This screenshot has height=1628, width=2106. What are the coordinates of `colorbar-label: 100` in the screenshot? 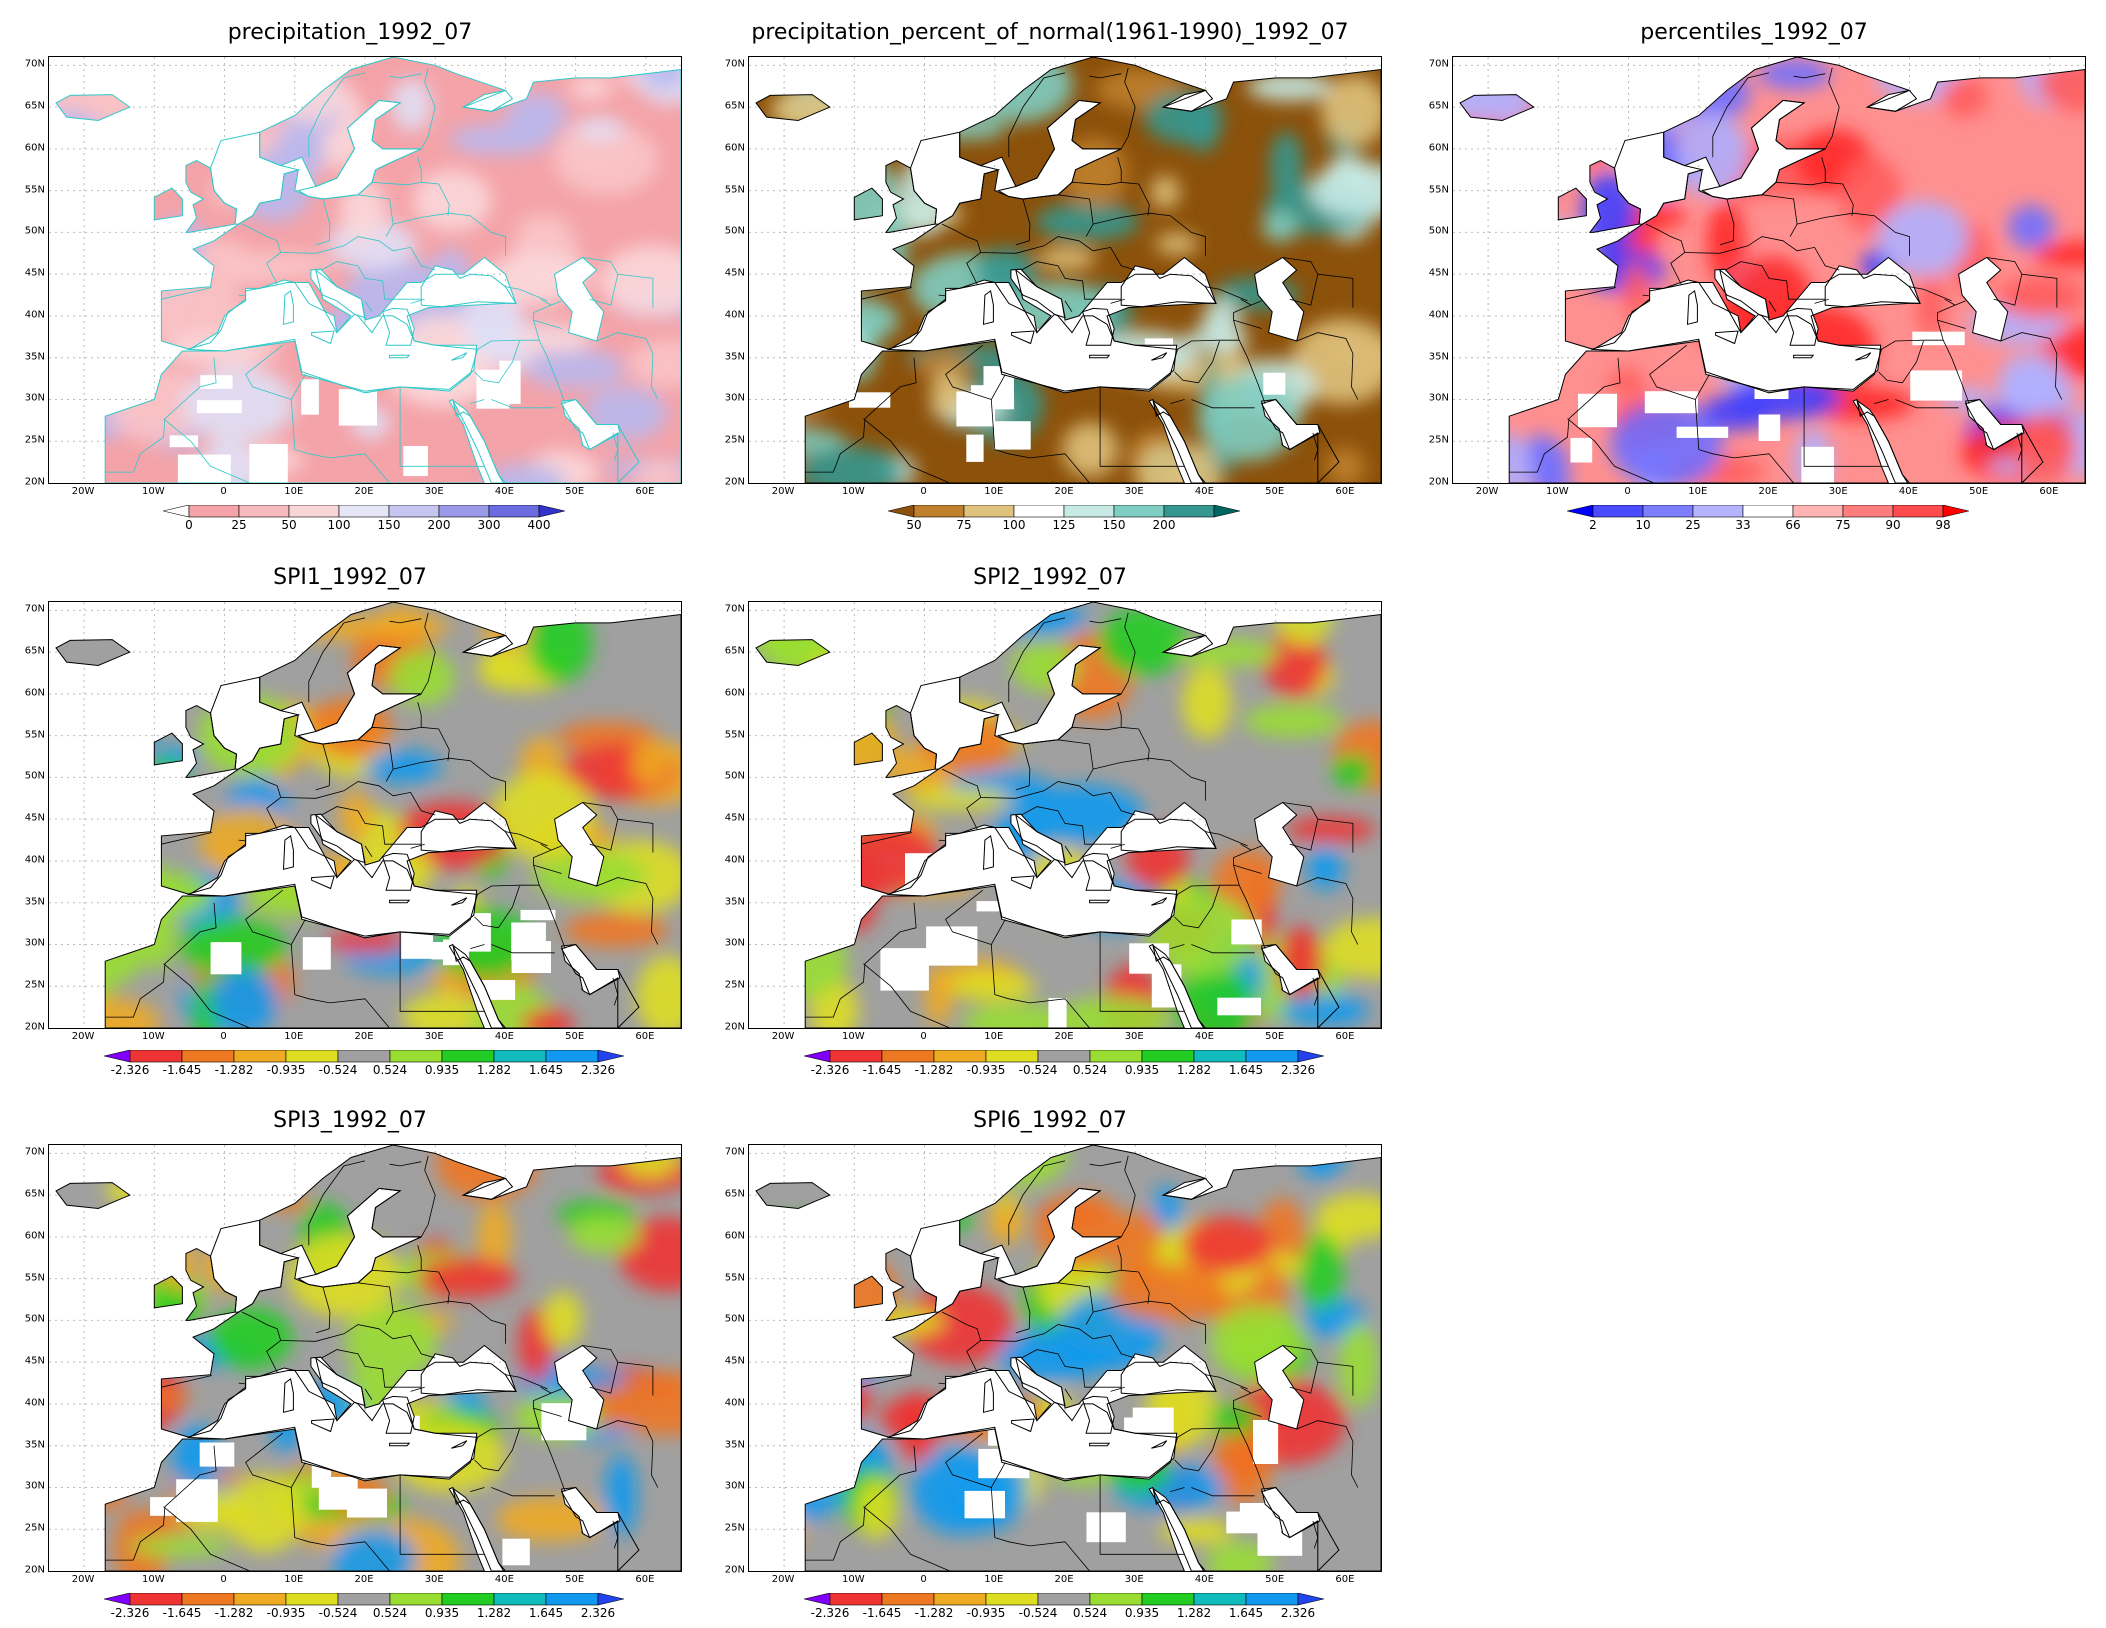 It's located at (339, 525).